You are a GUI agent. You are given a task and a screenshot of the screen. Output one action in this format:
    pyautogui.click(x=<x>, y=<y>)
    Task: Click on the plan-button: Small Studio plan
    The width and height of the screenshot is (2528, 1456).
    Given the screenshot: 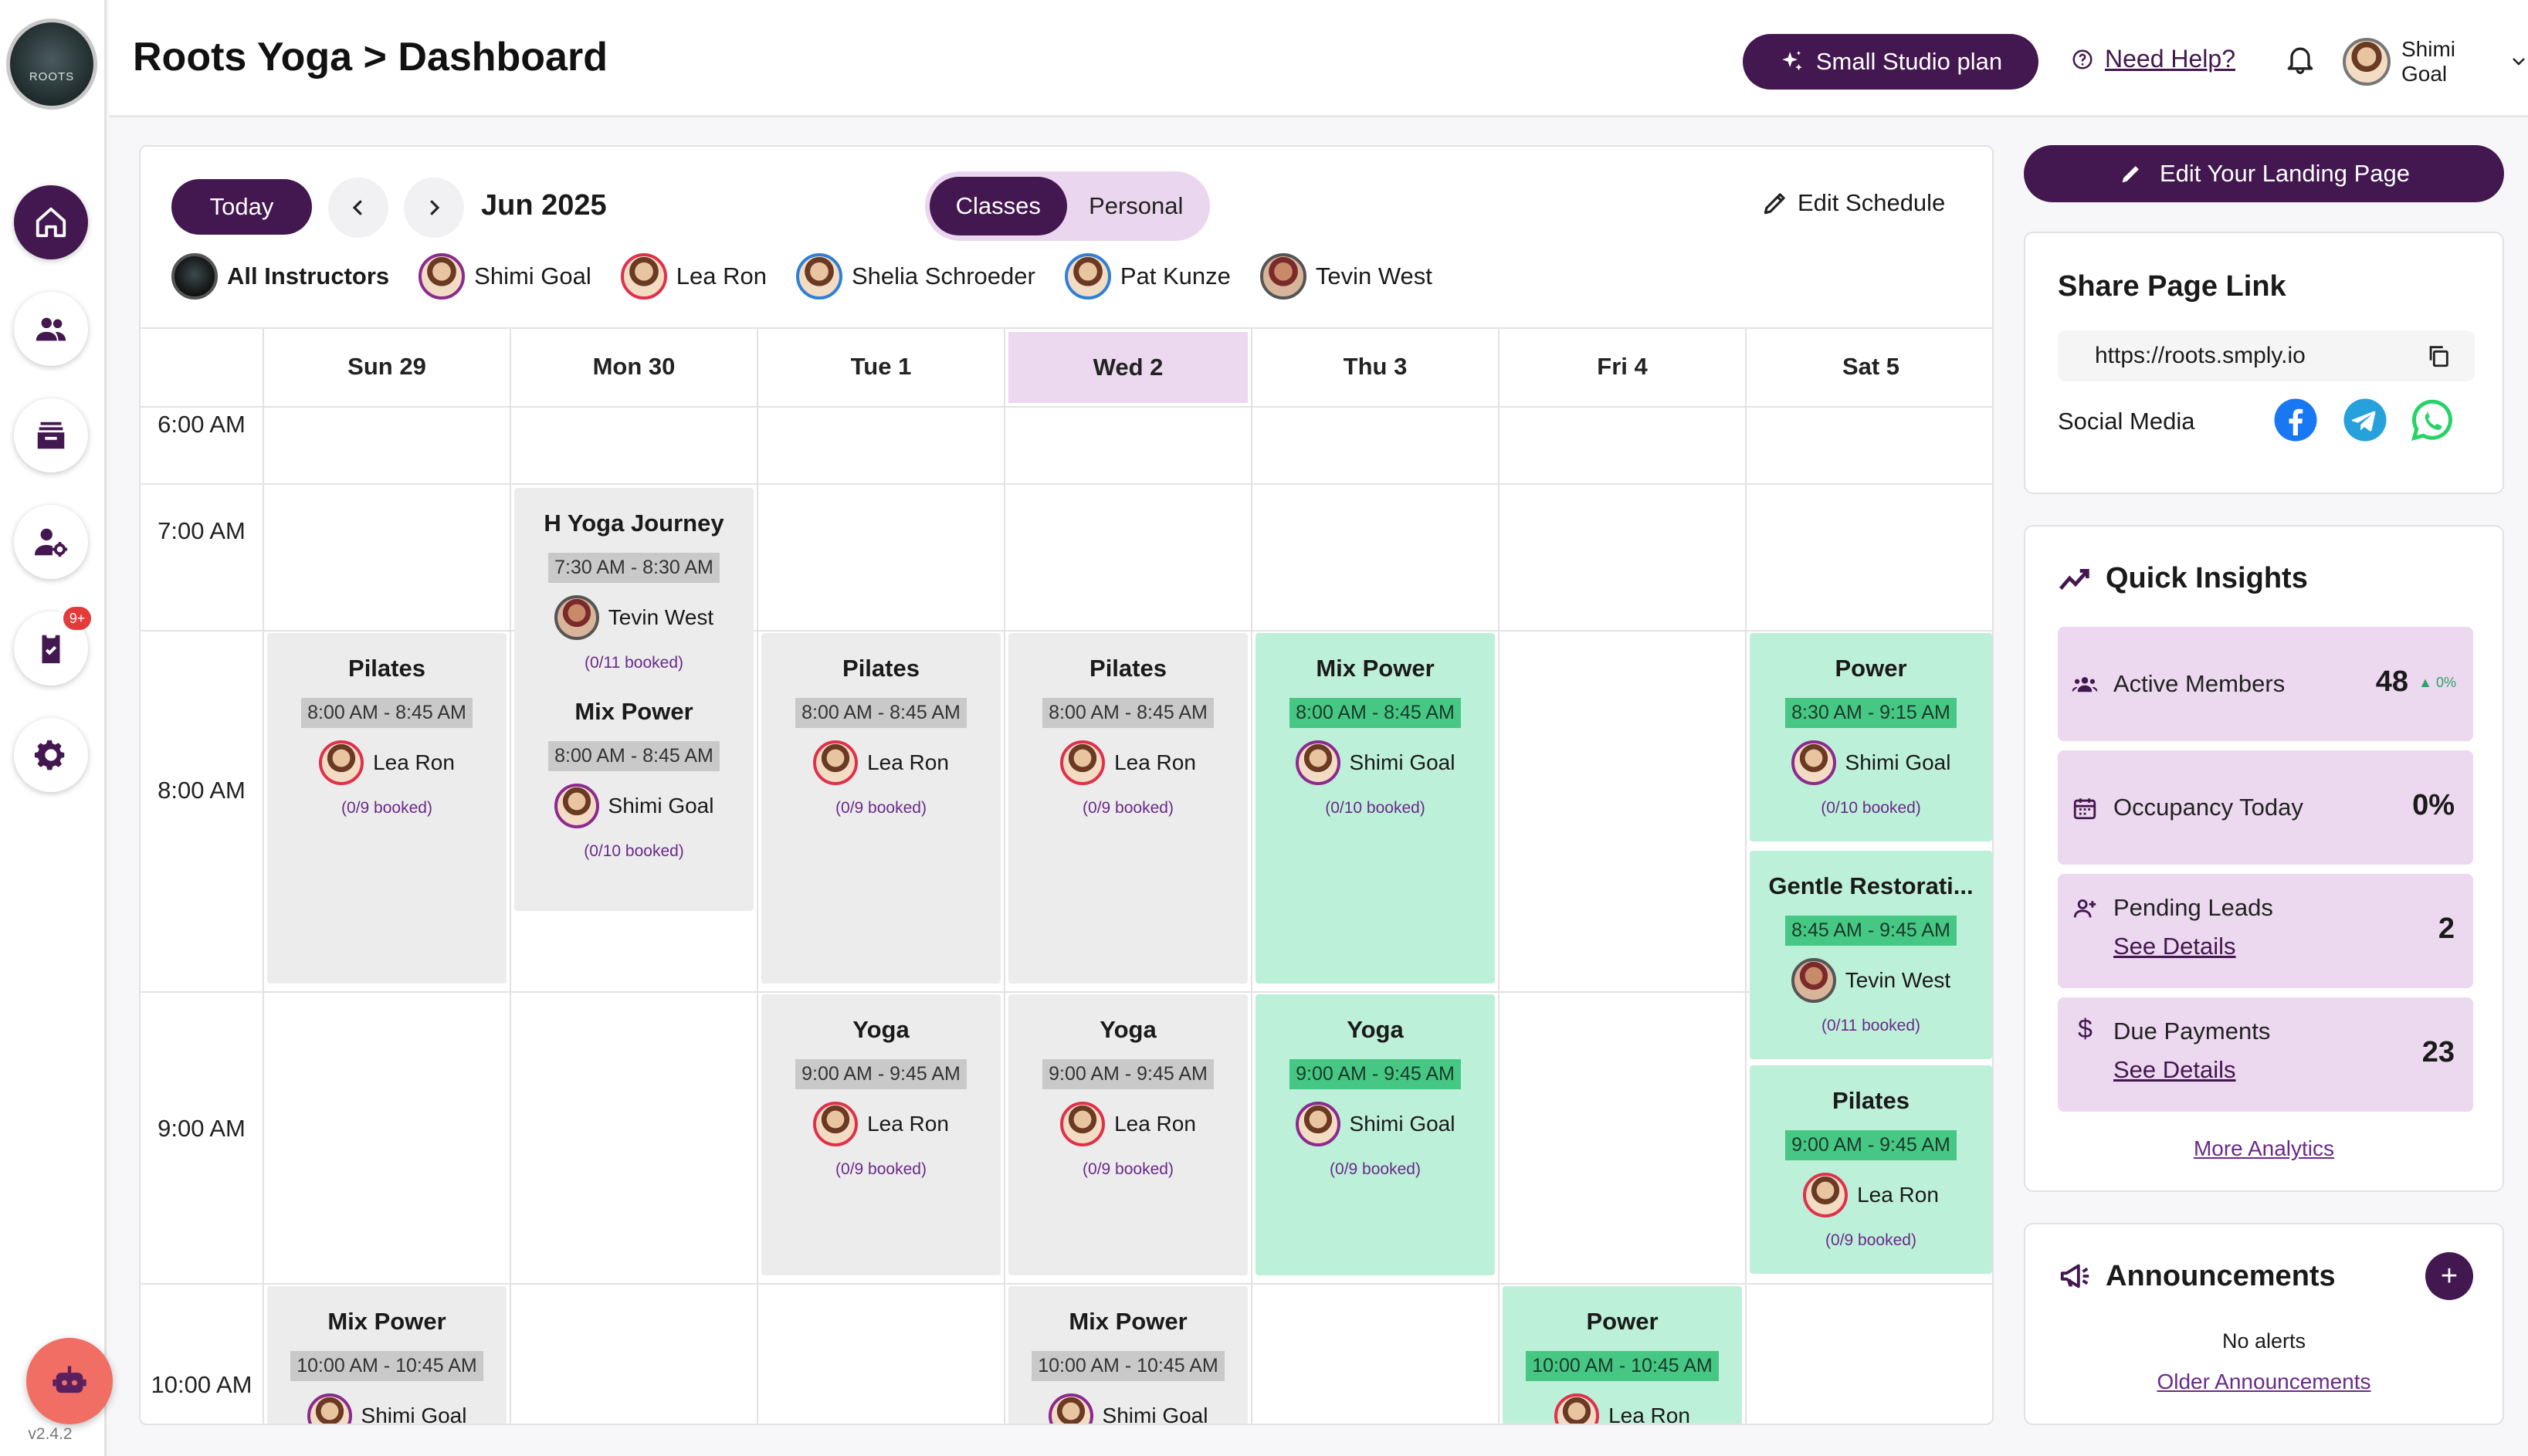 What is the action you would take?
    pyautogui.click(x=1890, y=62)
    